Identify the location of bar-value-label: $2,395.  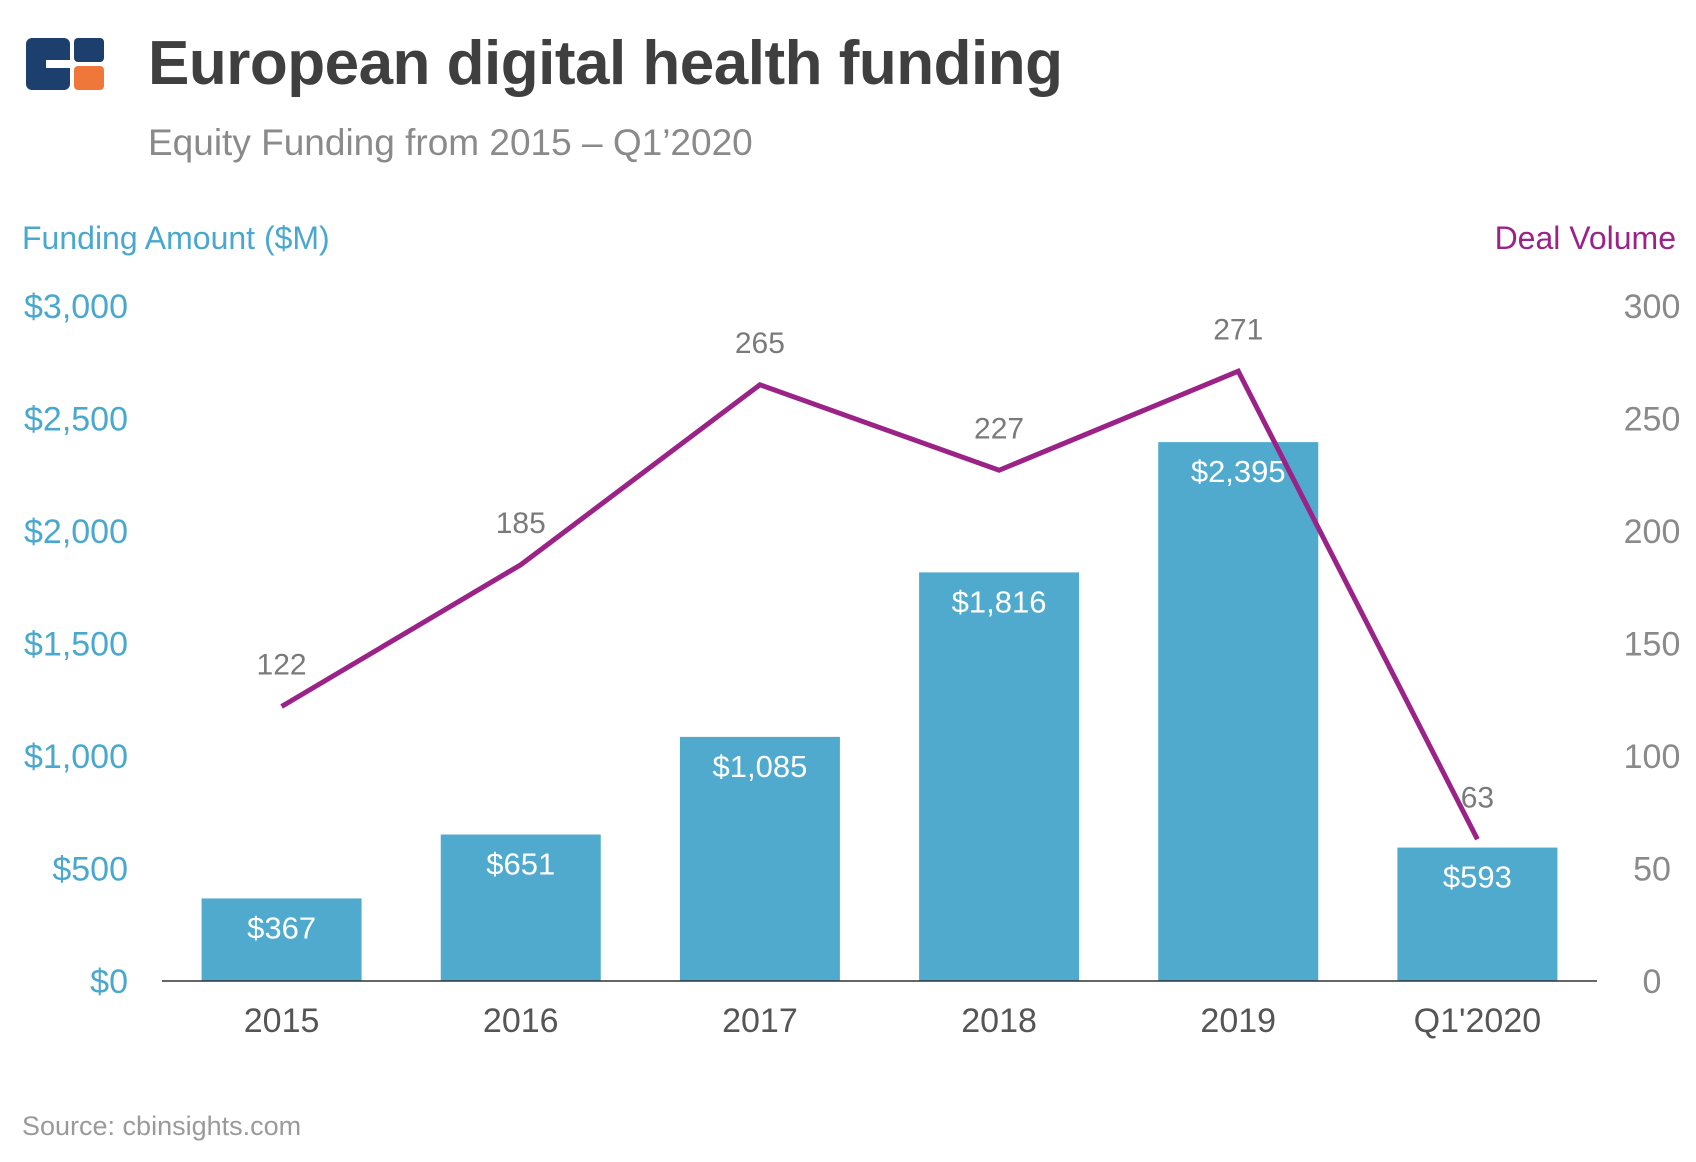
(1238, 471).